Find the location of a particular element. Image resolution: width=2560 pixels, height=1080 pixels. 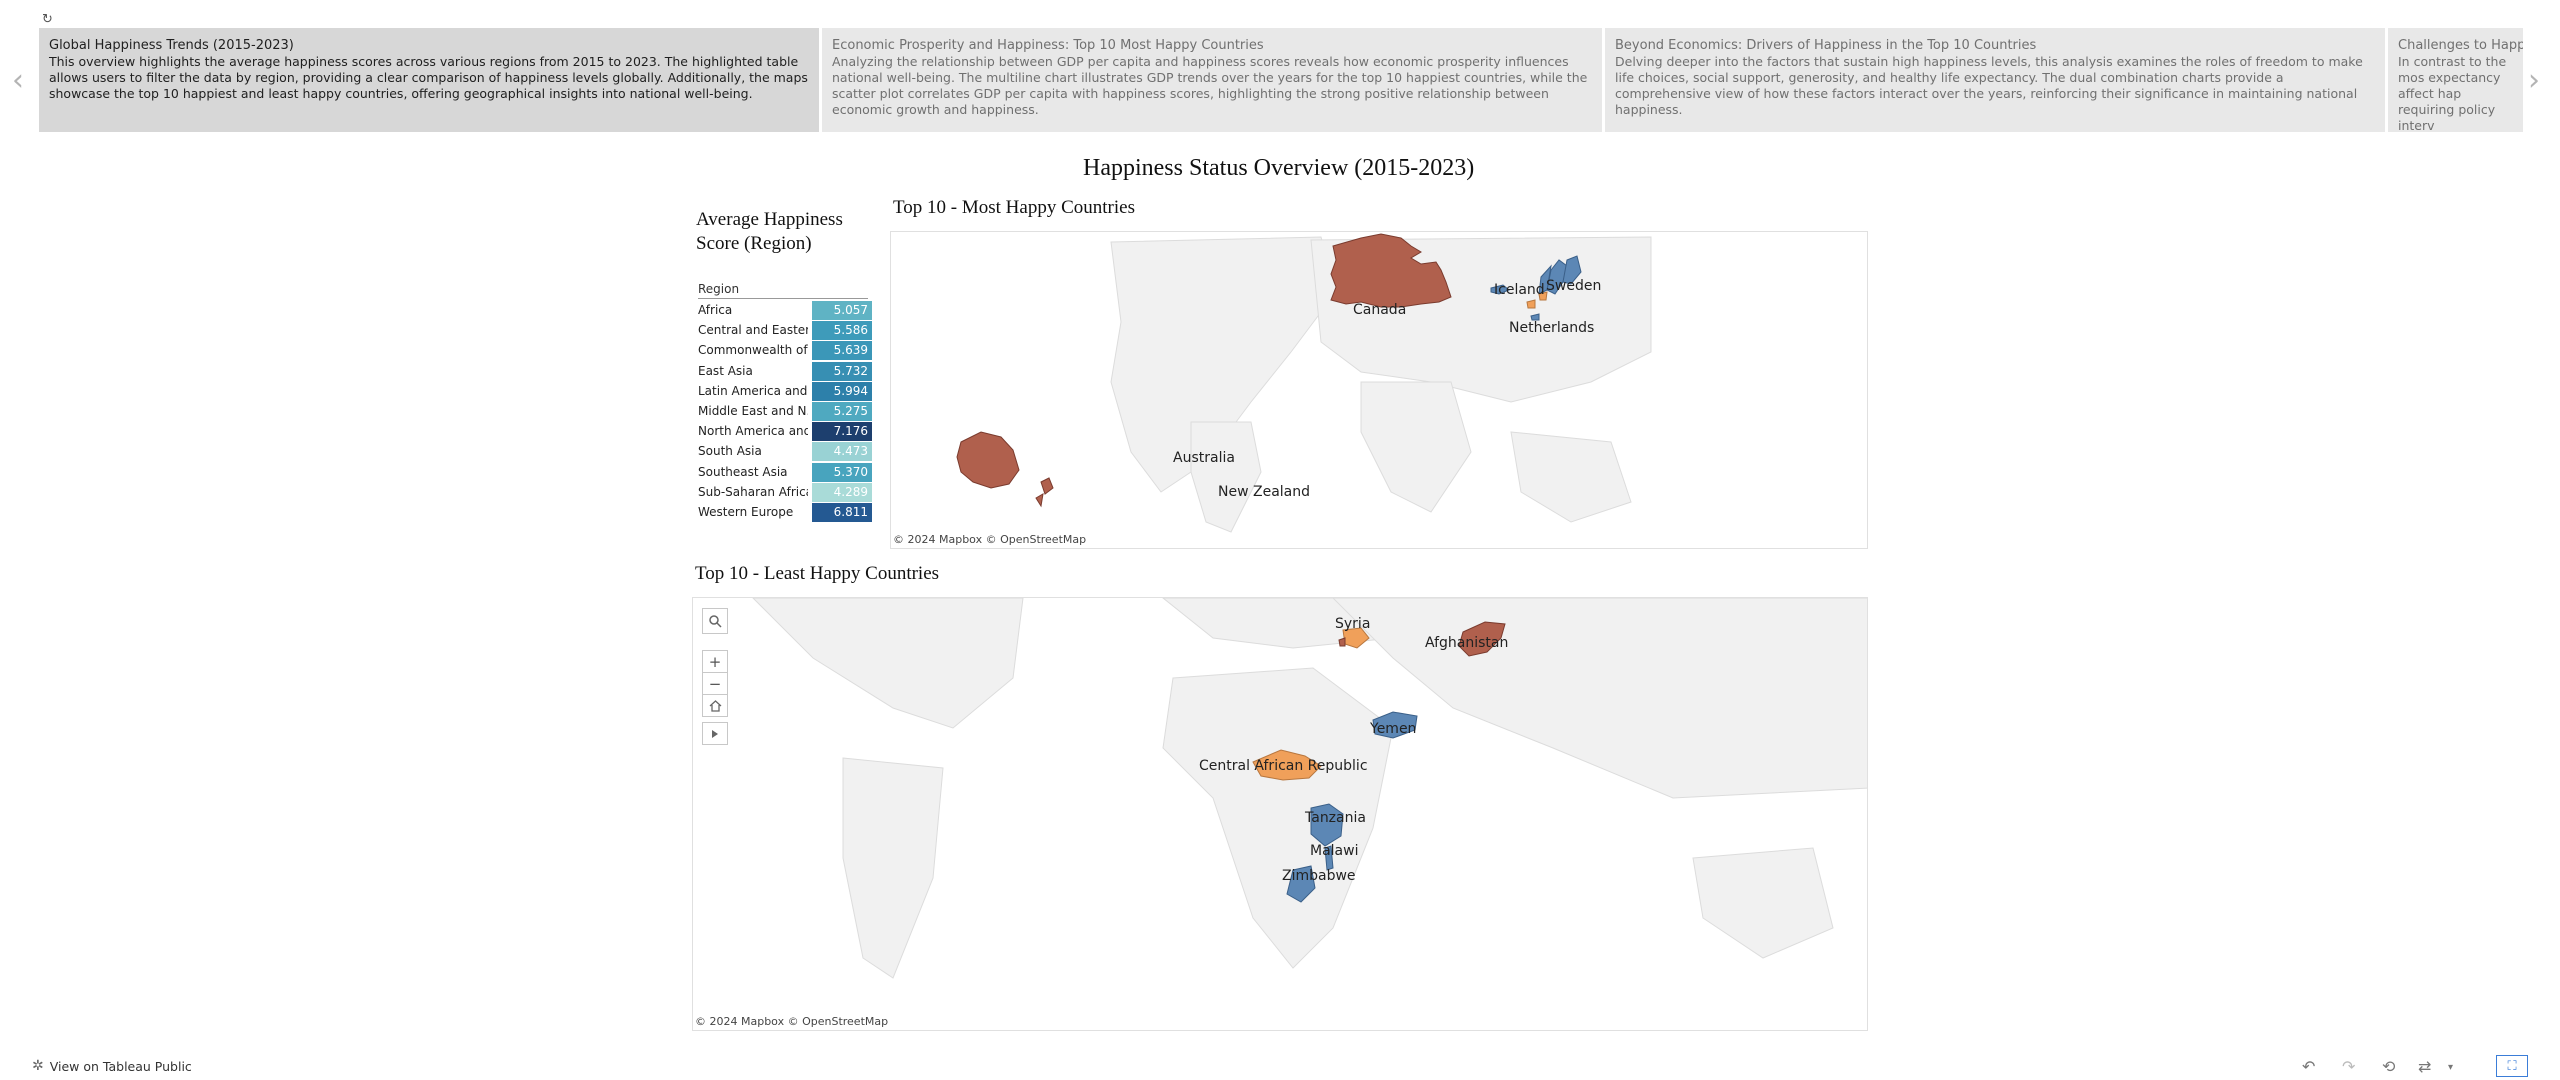

land-australia is located at coordinates (1763, 903).